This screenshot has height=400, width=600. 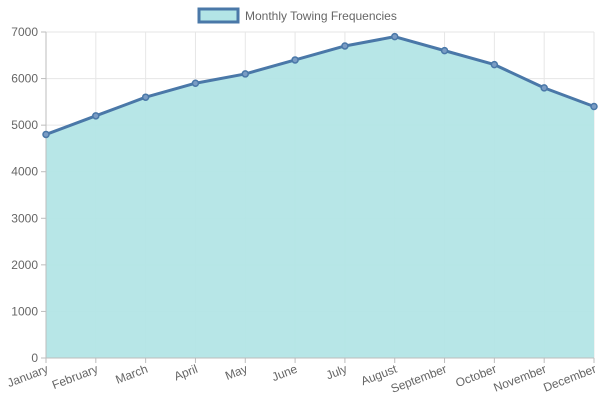 I want to click on x-tick-label: September, so click(x=419, y=379).